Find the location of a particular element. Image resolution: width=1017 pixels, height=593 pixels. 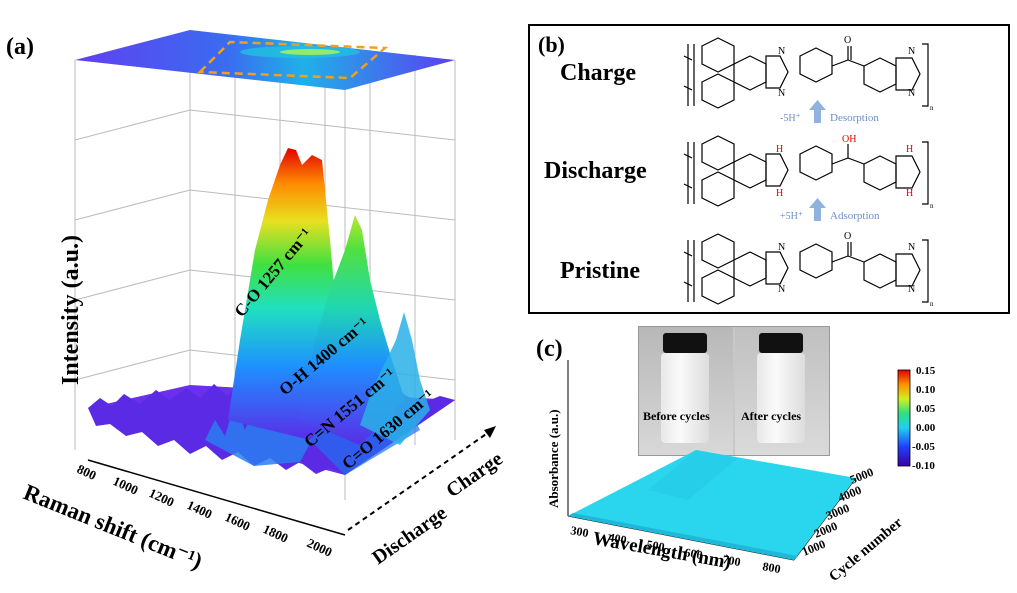

x-axis-ticks: 800 1000 1200 1400 1600 1800 2000 is located at coordinates (210, 509).